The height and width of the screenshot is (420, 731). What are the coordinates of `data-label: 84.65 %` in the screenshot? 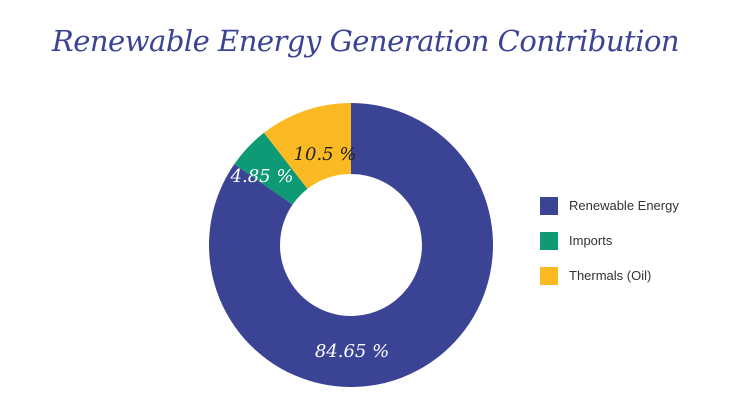 It's located at (352, 351).